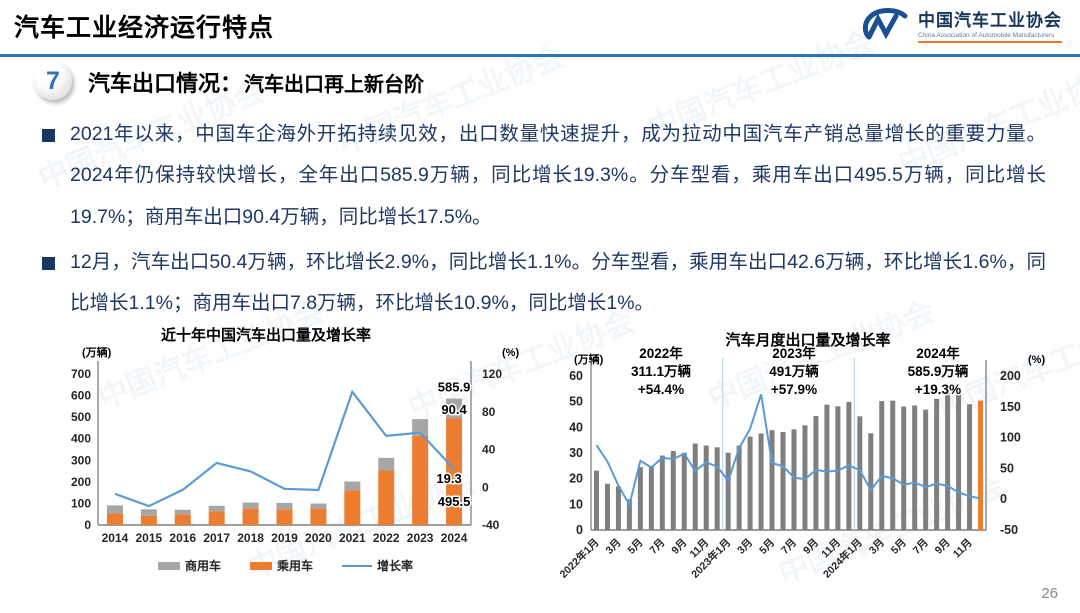  Describe the element at coordinates (885, 24) in the screenshot. I see `caam-logo-icon` at that location.